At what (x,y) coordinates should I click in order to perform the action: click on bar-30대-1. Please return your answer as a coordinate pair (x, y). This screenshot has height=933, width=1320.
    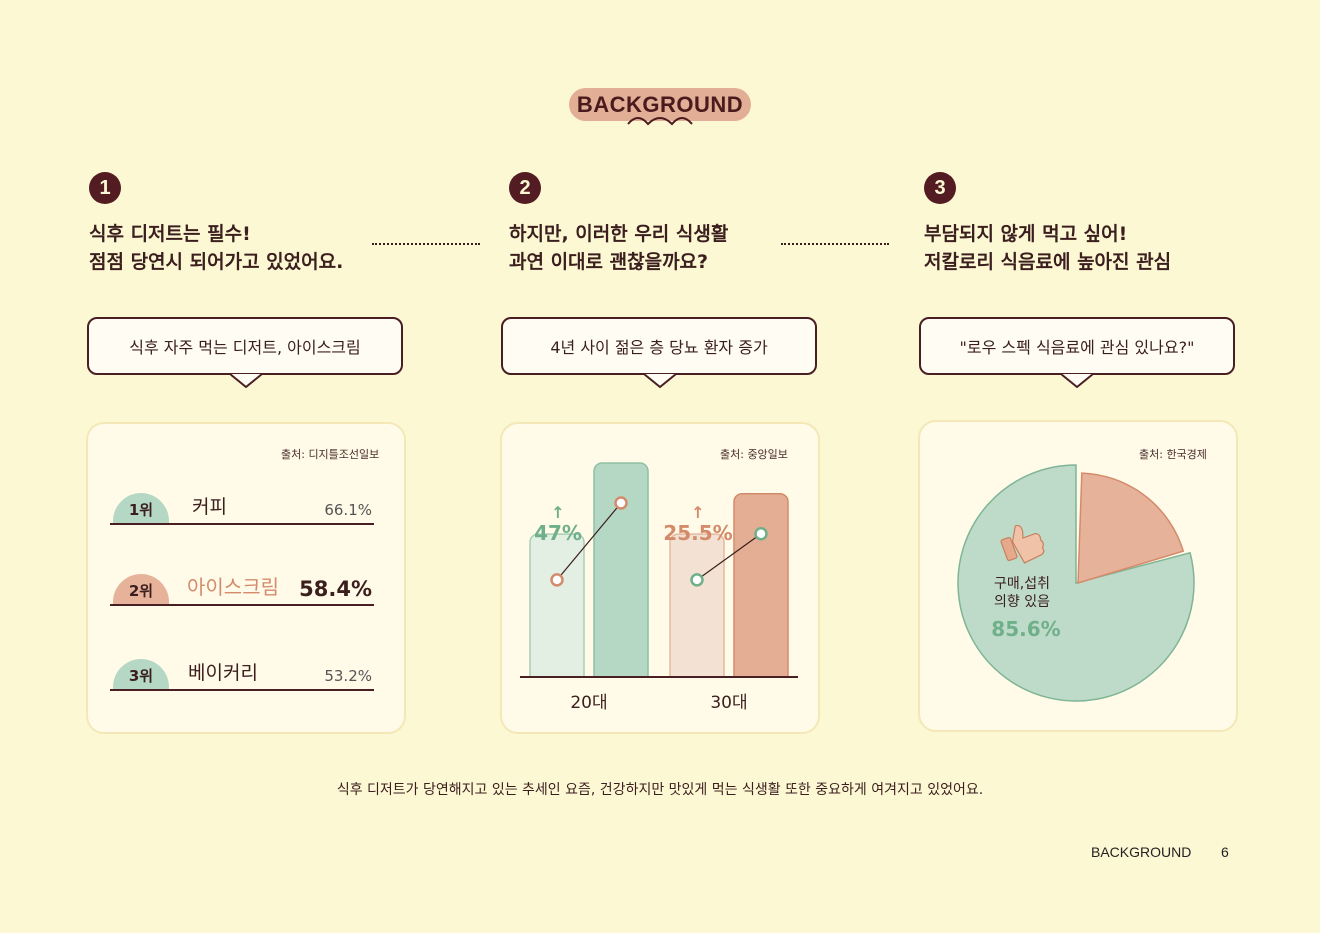
    Looking at the image, I should click on (761, 589).